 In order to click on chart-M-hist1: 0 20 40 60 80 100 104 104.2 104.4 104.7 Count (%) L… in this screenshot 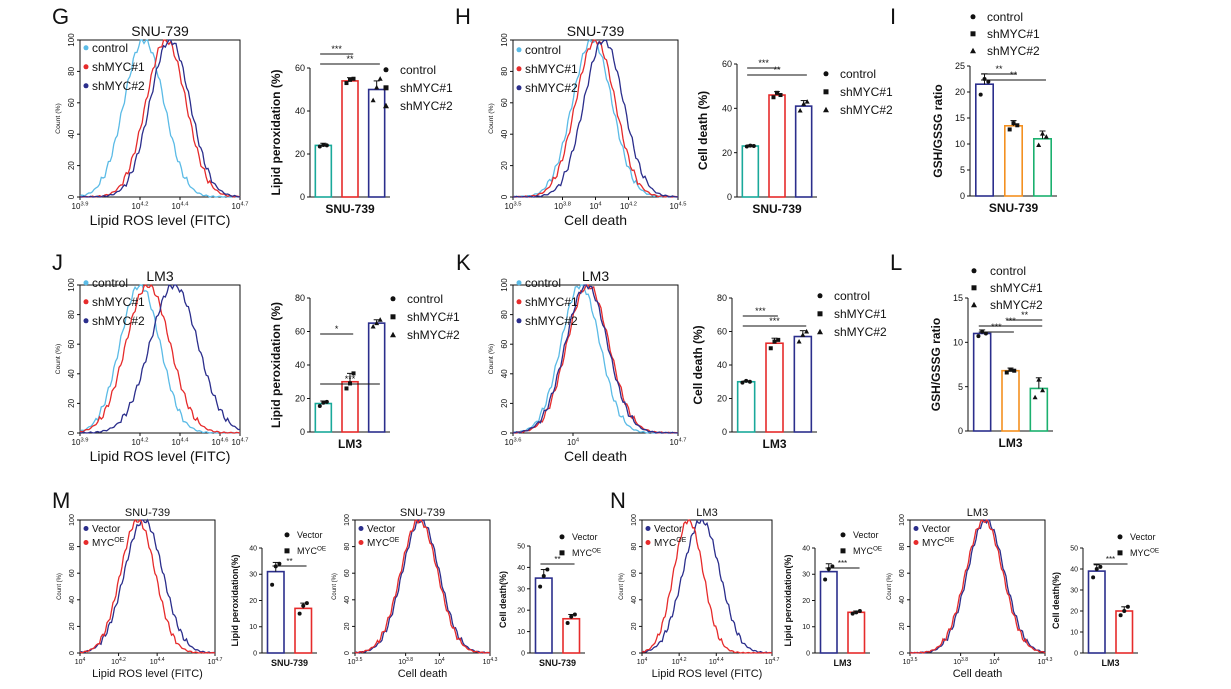, I will do `click(140, 593)`.